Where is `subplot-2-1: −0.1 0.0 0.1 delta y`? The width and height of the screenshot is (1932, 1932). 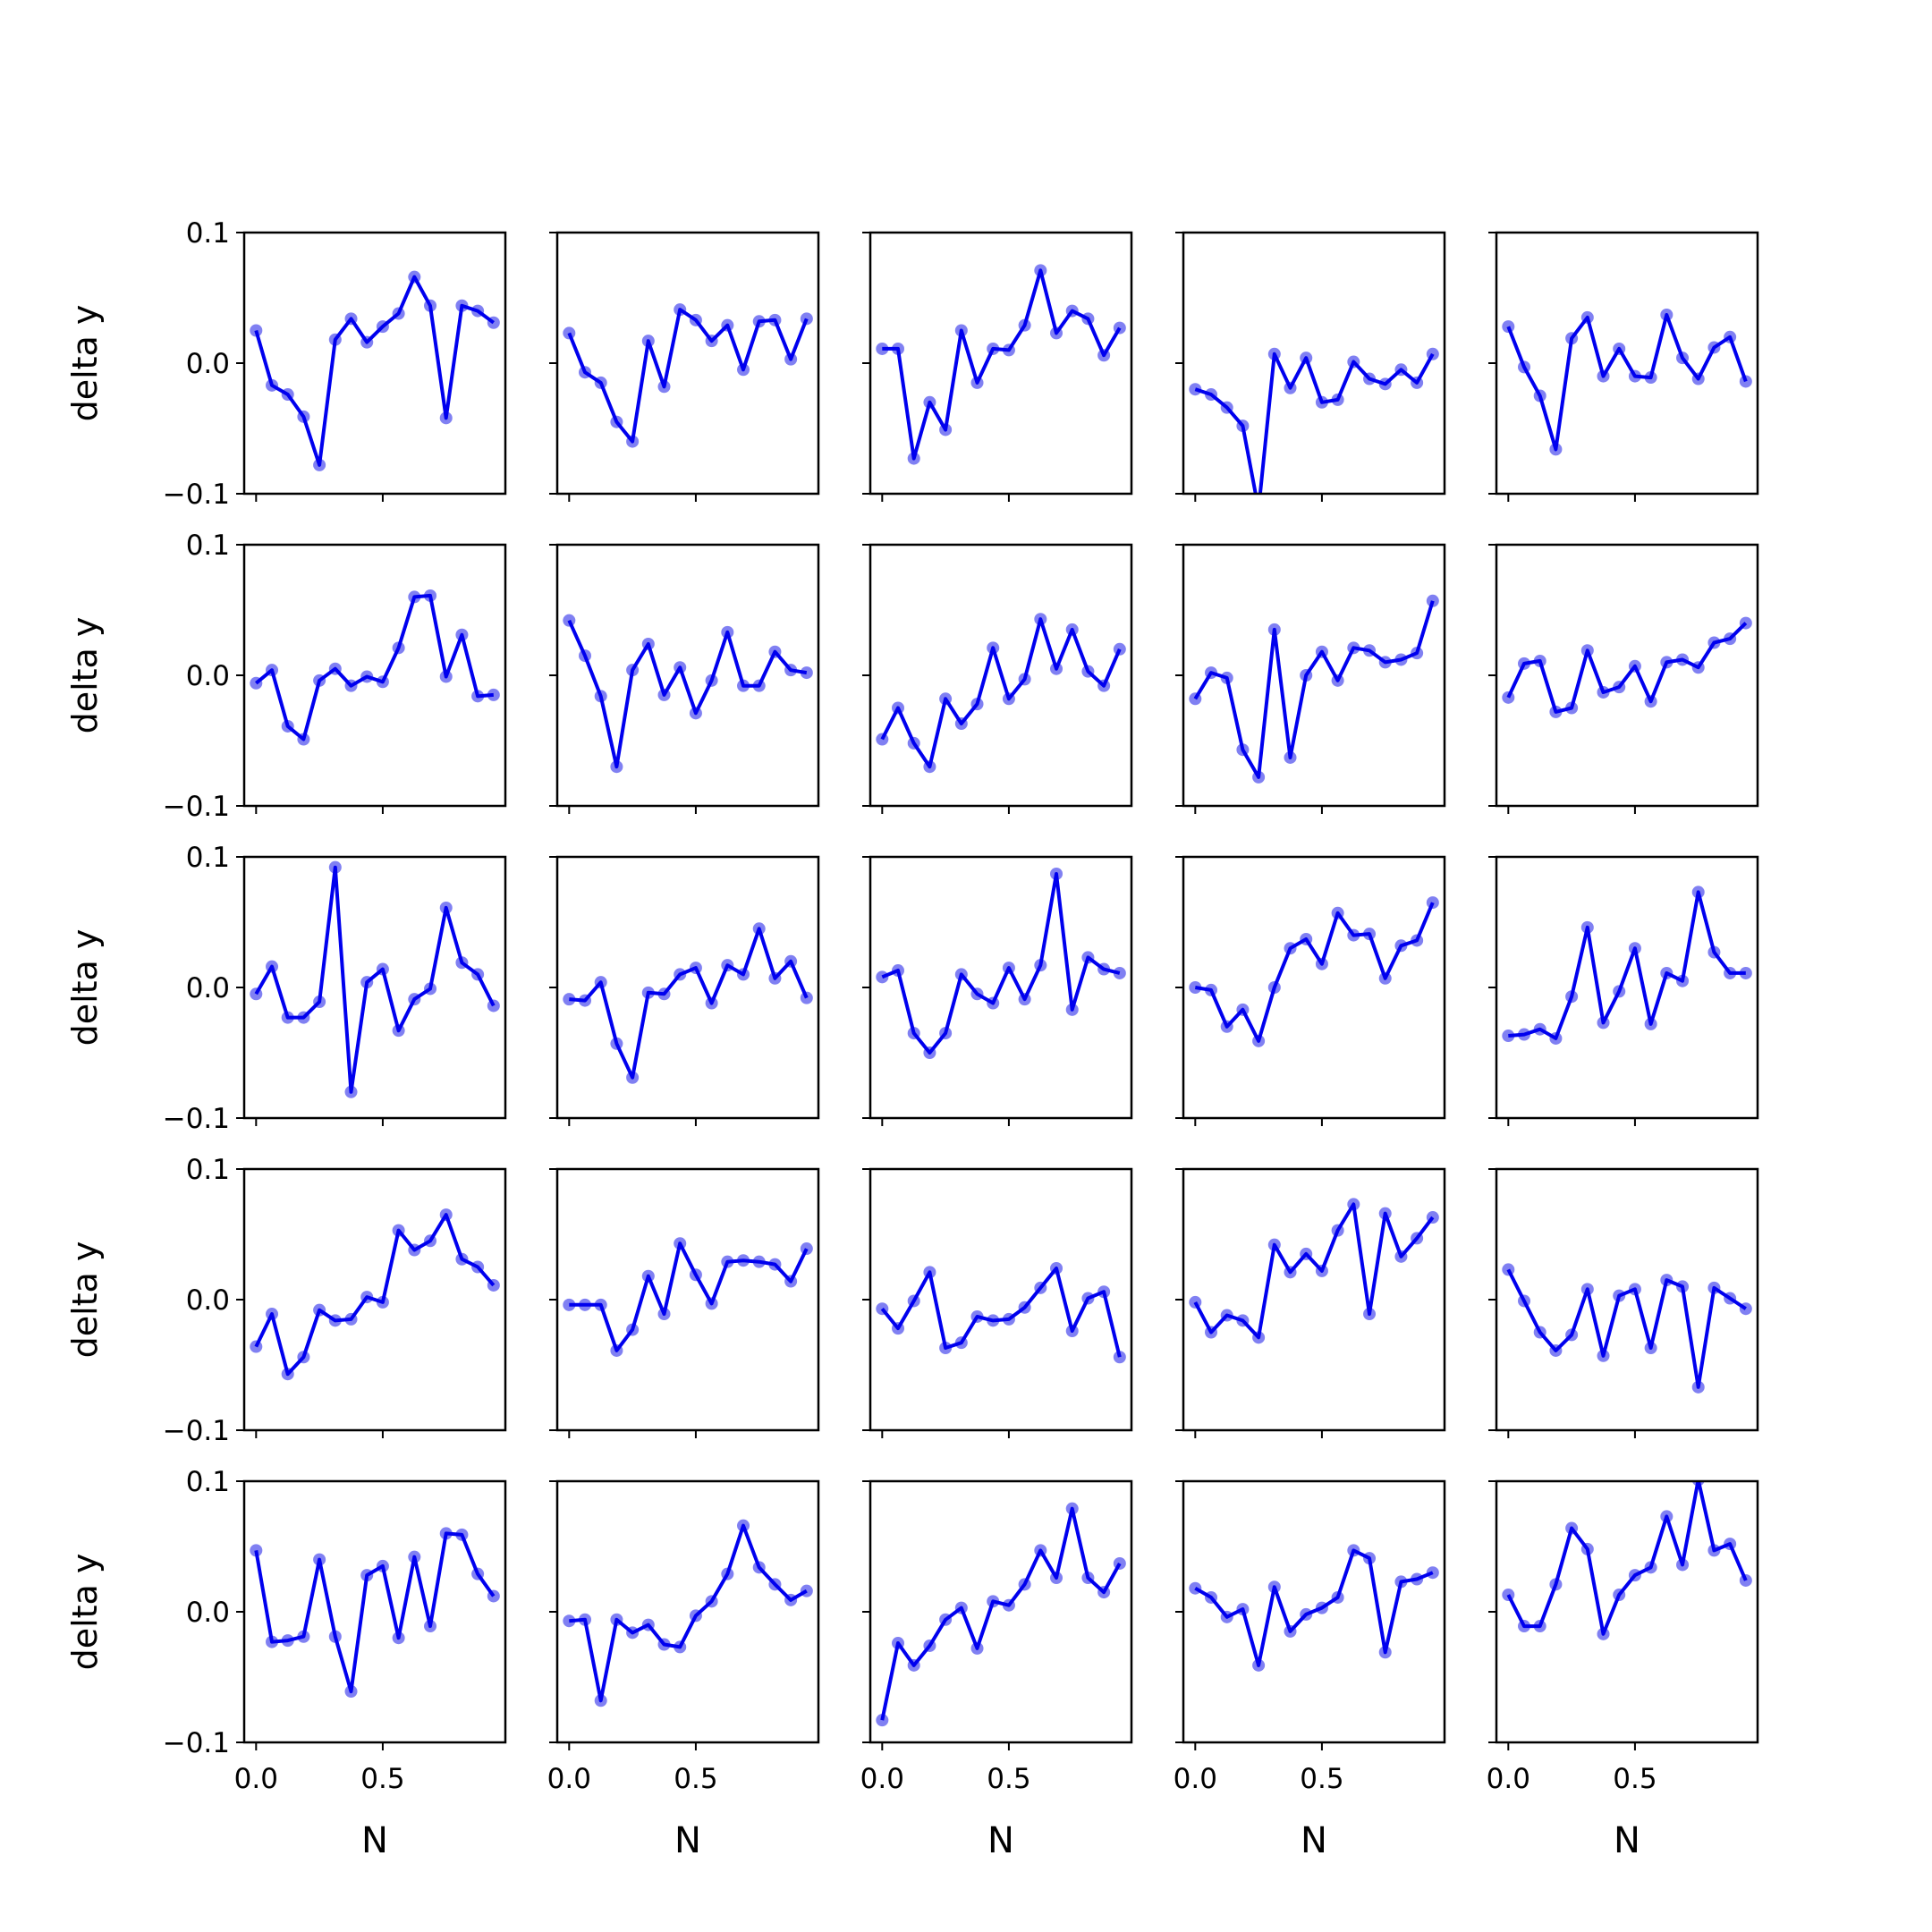 subplot-2-1: −0.1 0.0 0.1 delta y is located at coordinates (286, 676).